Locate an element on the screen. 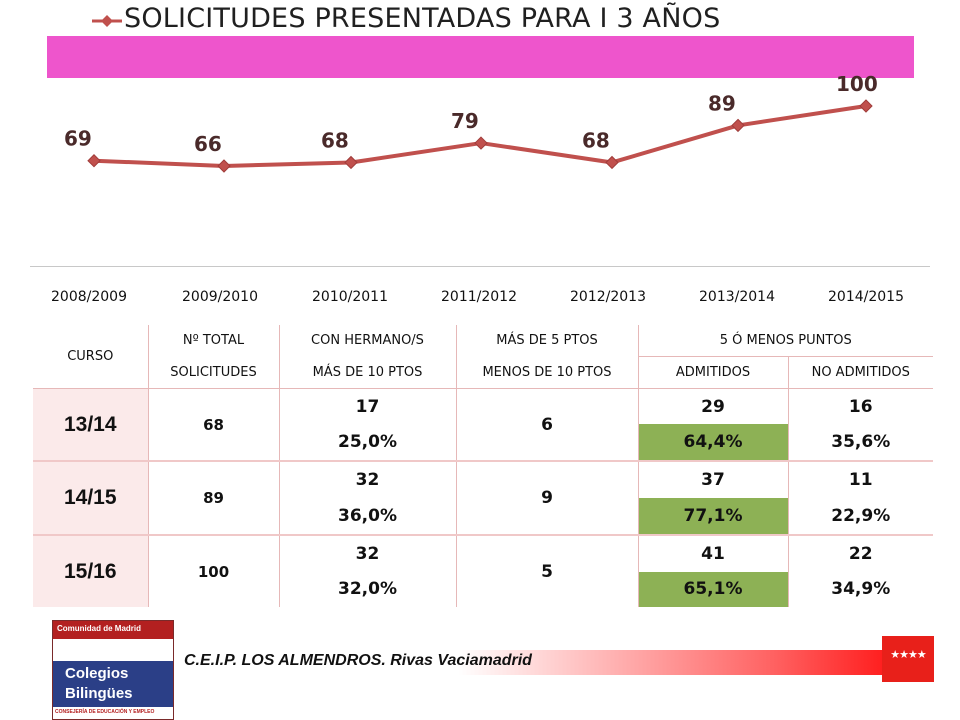  header-hermano-line1: CON HERMANO/S is located at coordinates (368, 341).